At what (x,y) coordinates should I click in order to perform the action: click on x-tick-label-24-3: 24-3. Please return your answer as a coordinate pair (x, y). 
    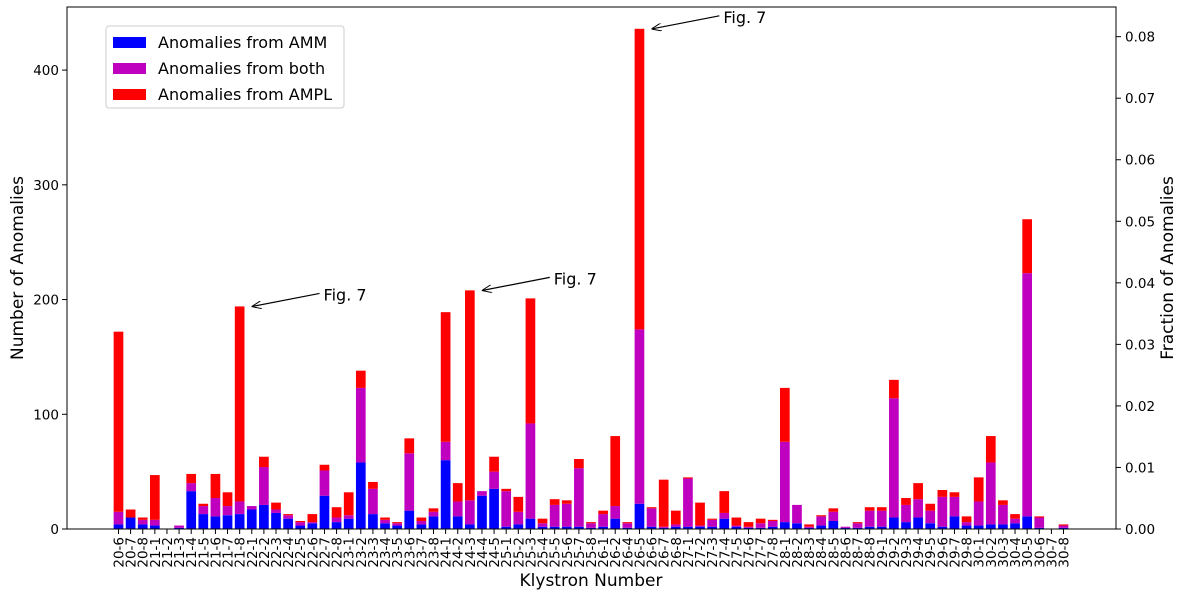
    Looking at the image, I should click on (471, 552).